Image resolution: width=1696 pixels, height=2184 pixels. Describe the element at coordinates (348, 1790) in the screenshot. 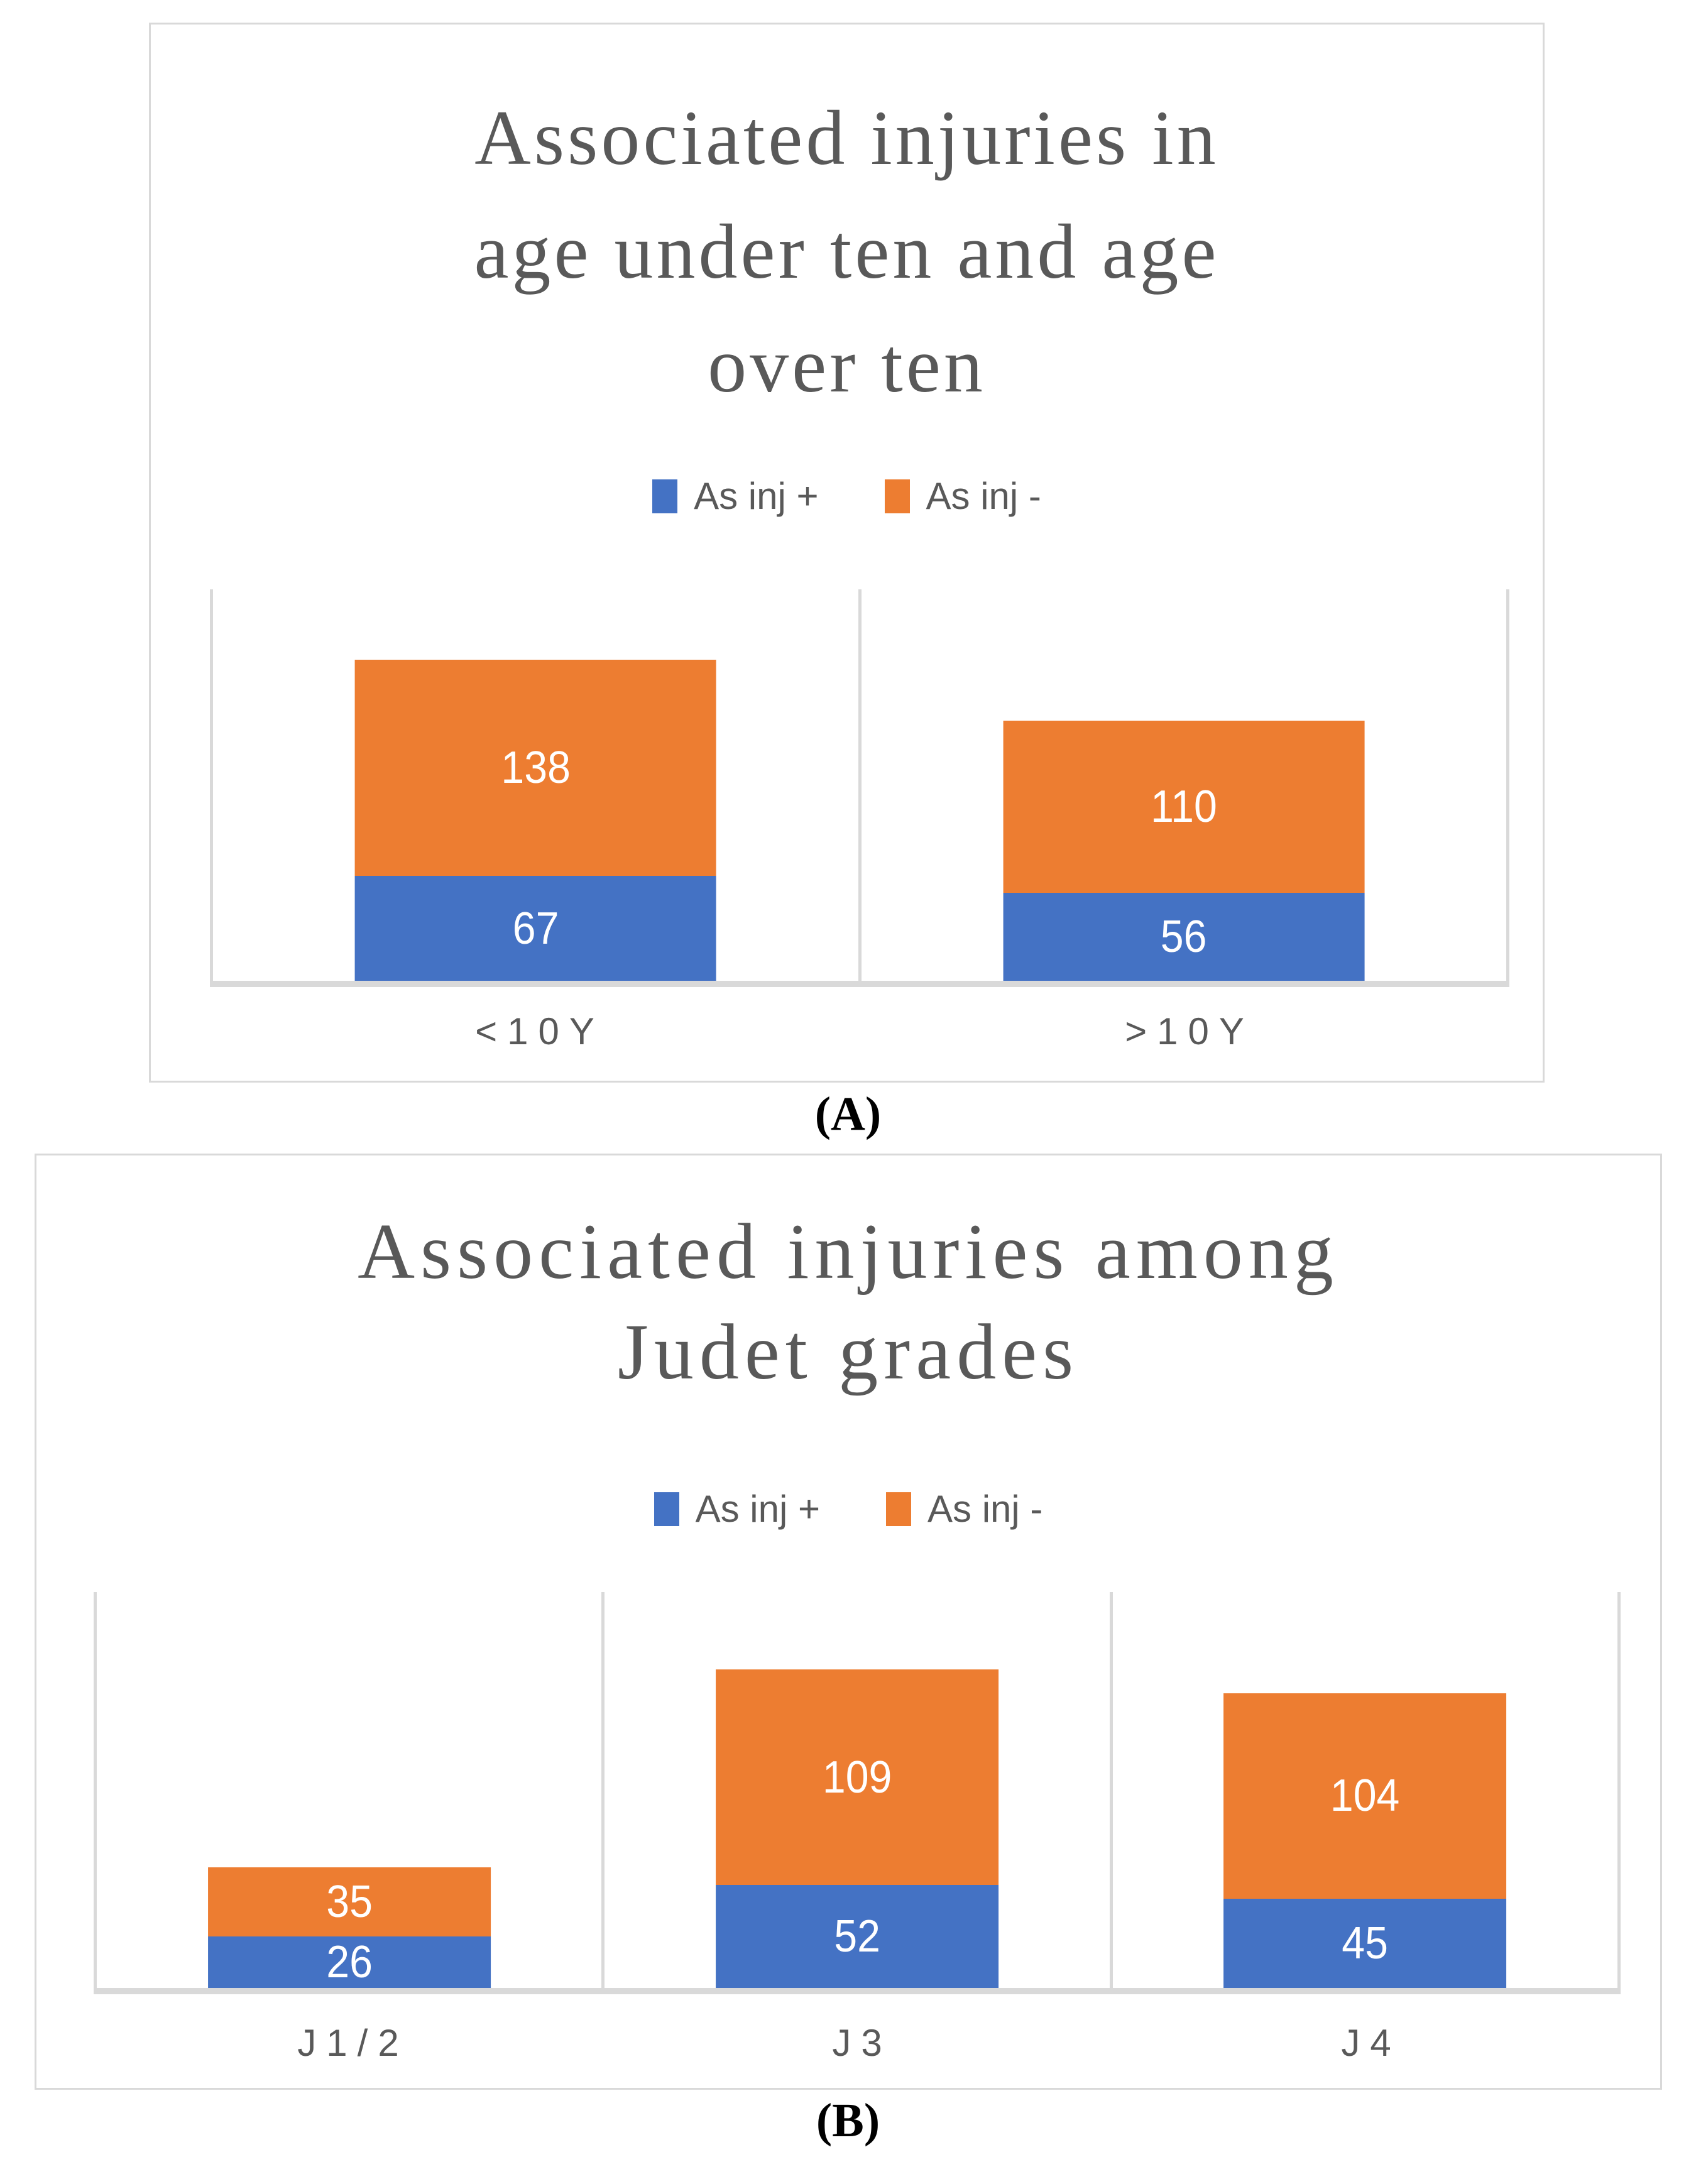

I see `category-cell: 35 26` at that location.